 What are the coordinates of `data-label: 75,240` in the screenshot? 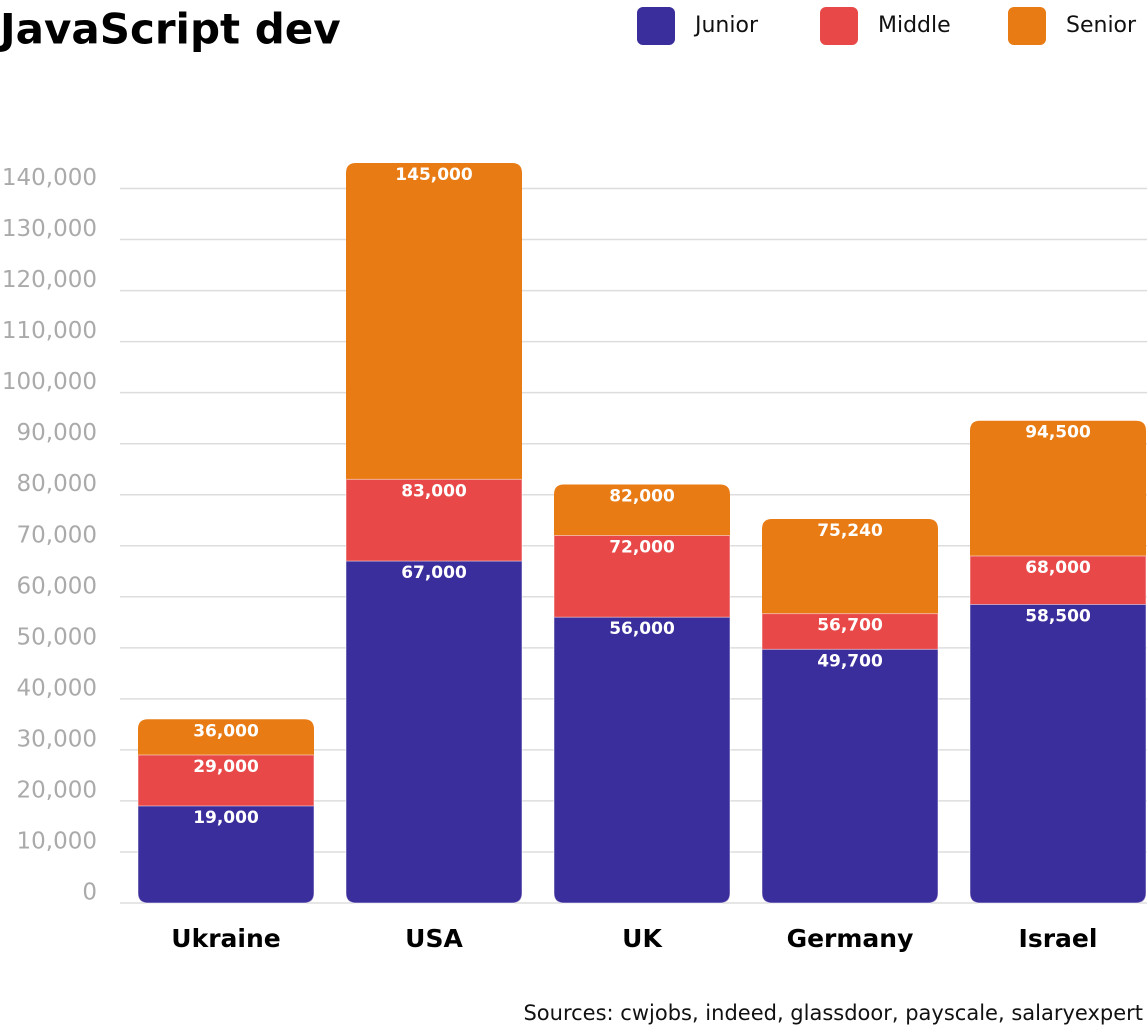 It's located at (850, 531).